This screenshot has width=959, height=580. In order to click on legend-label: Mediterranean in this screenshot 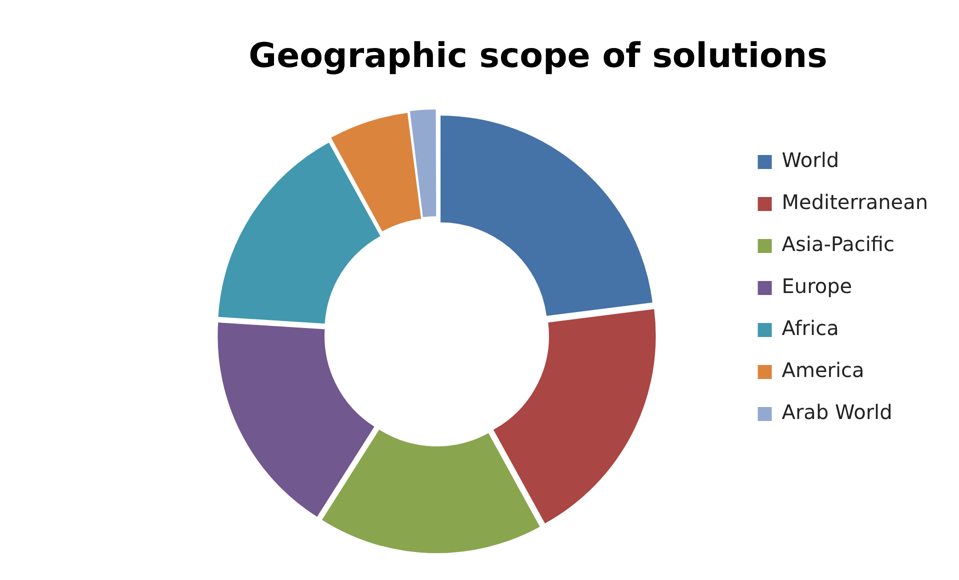, I will do `click(855, 202)`.